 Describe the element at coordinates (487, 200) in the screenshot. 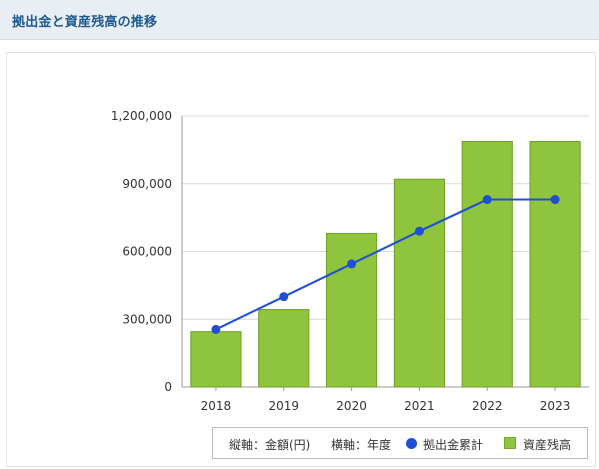

I see `line-point-2022` at that location.